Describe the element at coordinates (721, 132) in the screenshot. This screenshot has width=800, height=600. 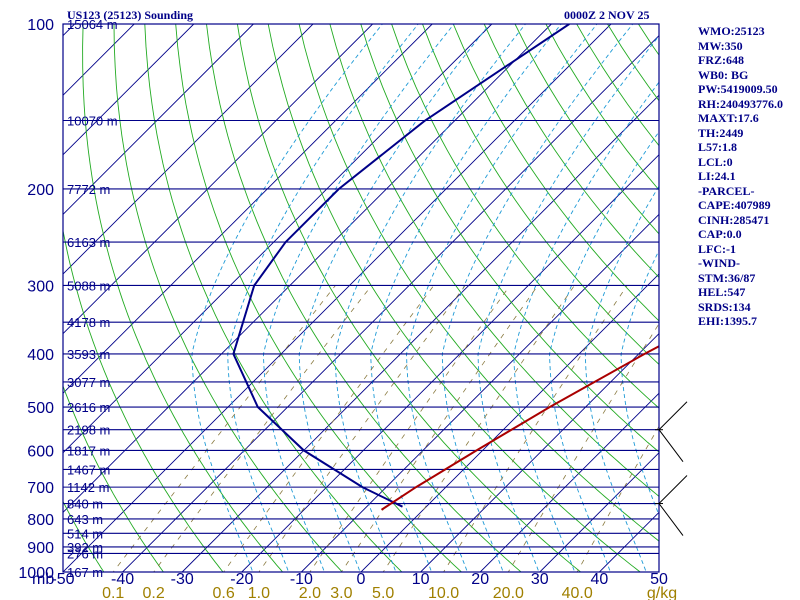
I see `stat-item: TH:2449` at that location.